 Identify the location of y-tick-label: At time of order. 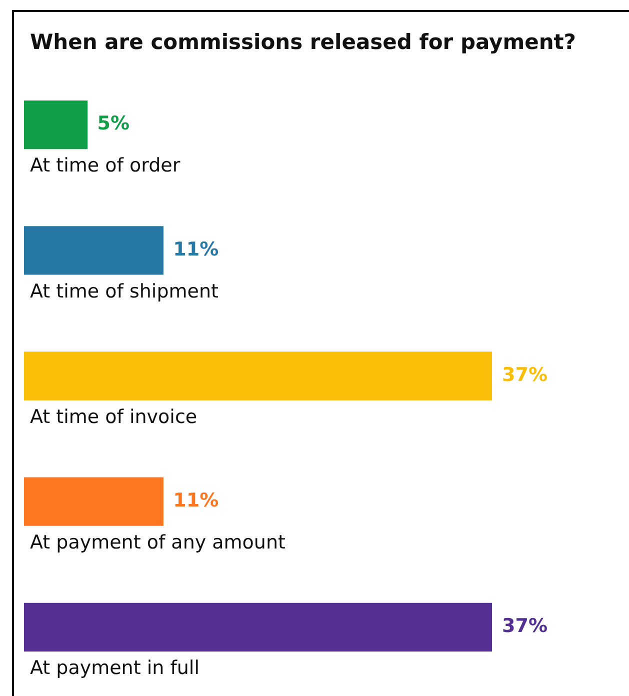
(105, 165).